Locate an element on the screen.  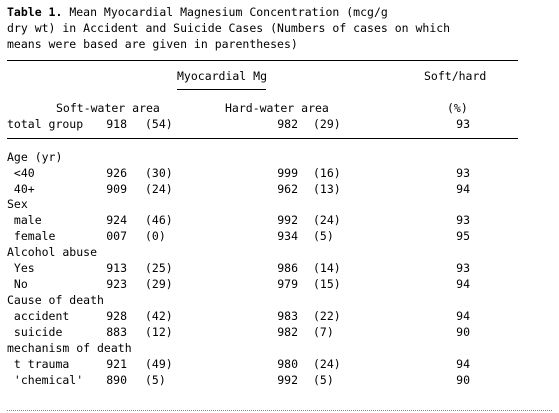
hard-water-header: Hard-water area is located at coordinates (277, 108).